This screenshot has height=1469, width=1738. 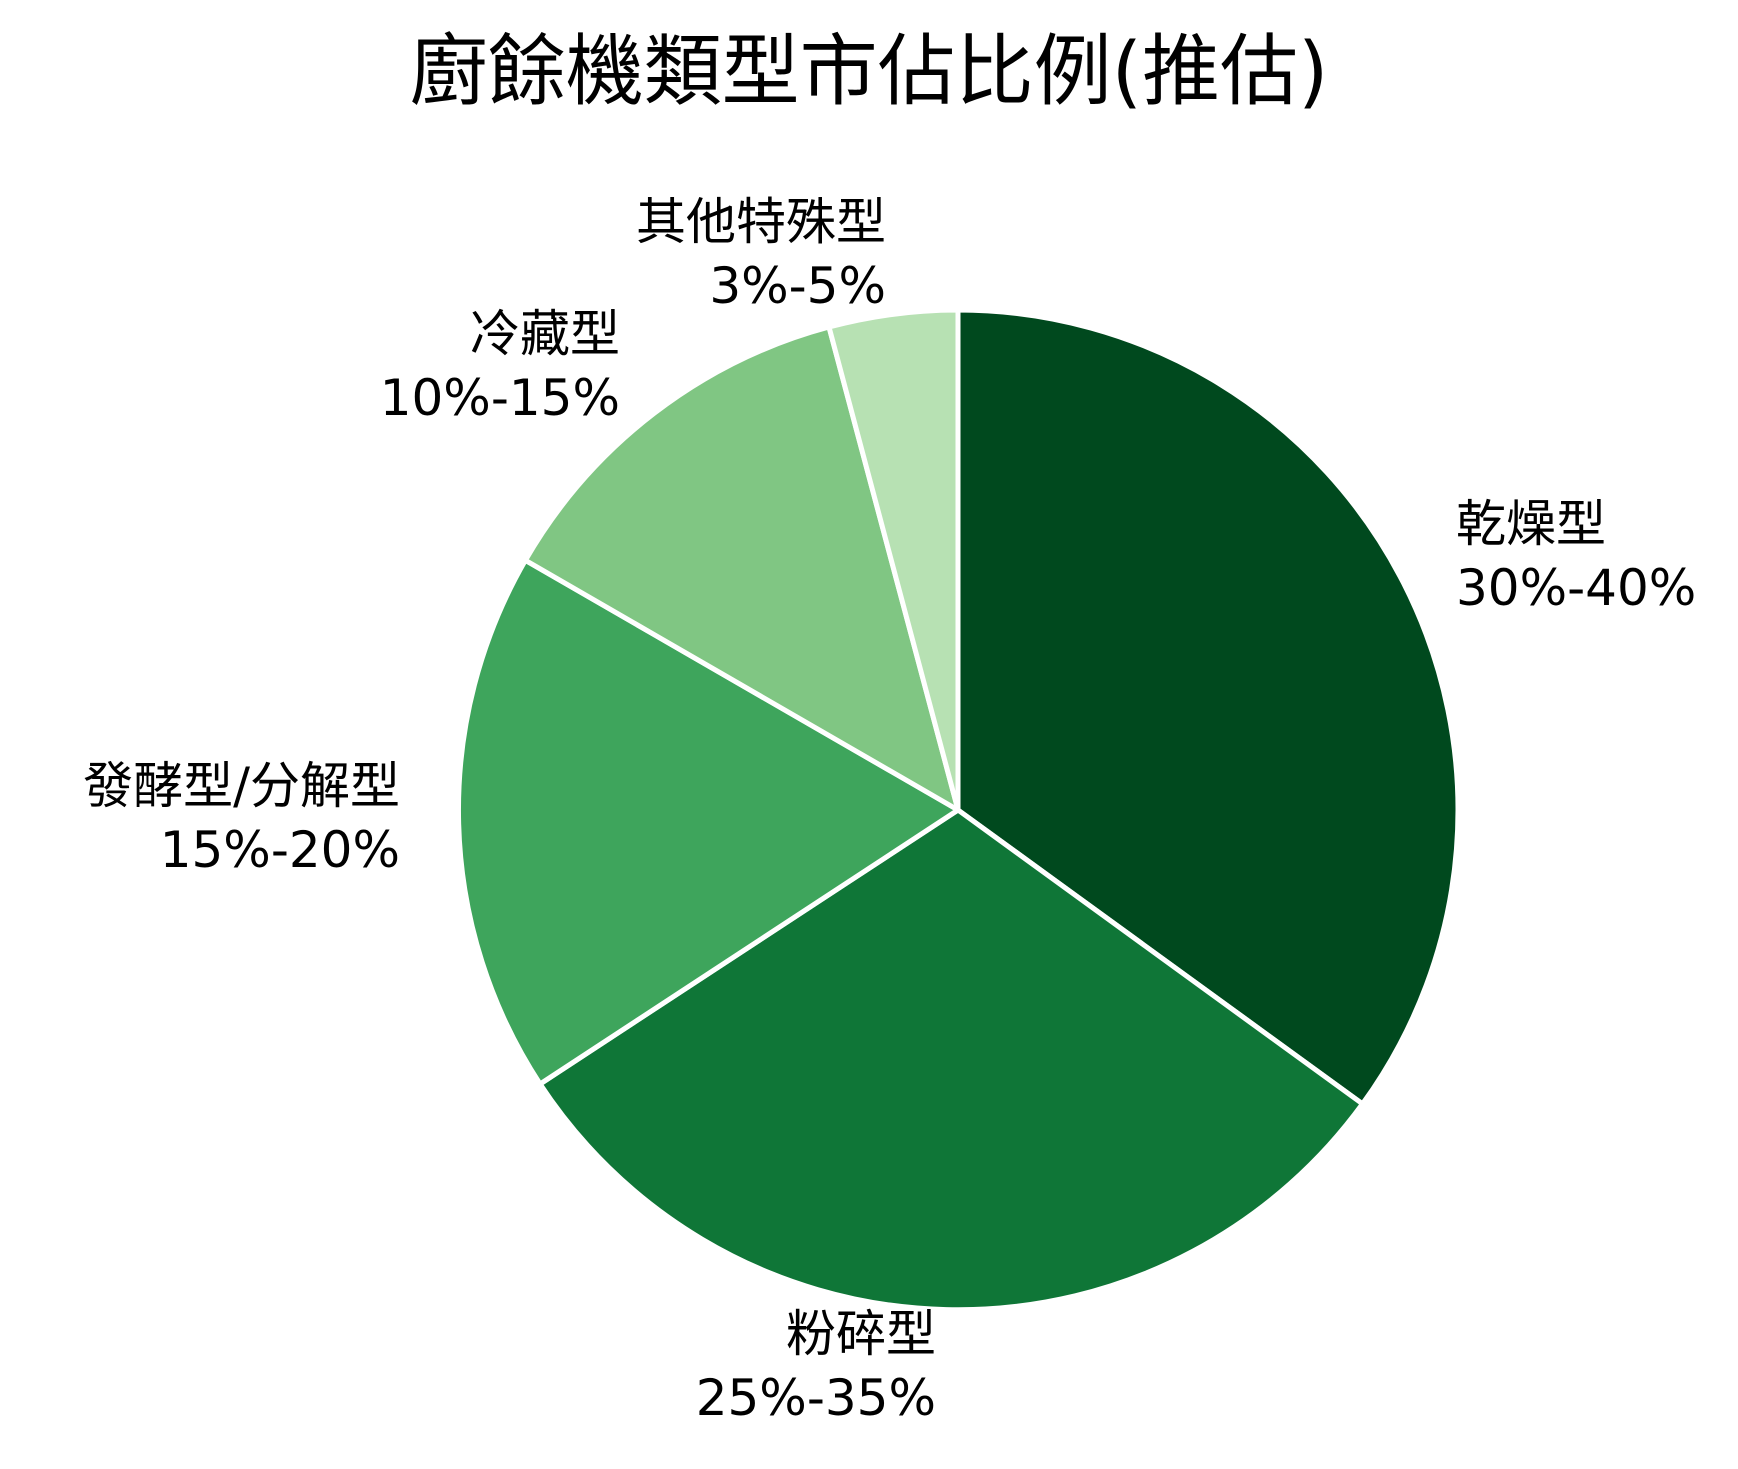 What do you see at coordinates (500, 366) in the screenshot?
I see `label-fridge: 冷藏型 10%-15%` at bounding box center [500, 366].